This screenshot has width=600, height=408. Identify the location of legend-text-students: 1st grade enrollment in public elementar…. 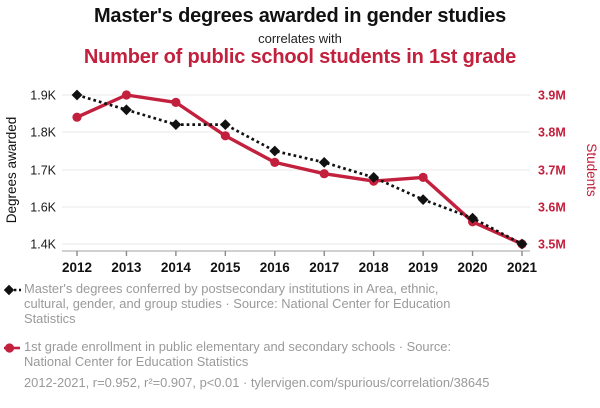
(238, 354).